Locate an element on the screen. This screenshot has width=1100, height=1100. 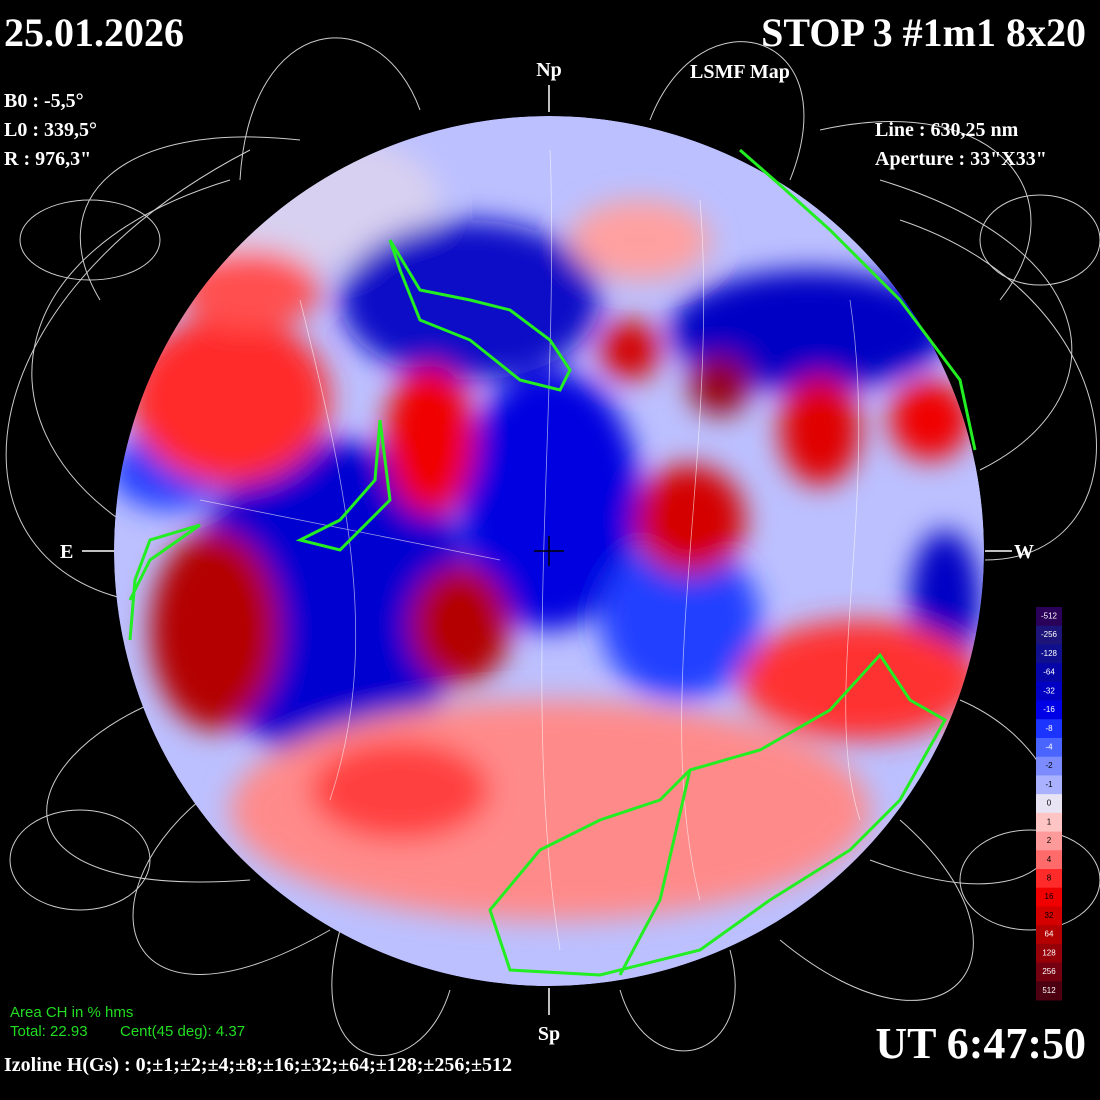
colorbar-label: -64 is located at coordinates (1049, 672).